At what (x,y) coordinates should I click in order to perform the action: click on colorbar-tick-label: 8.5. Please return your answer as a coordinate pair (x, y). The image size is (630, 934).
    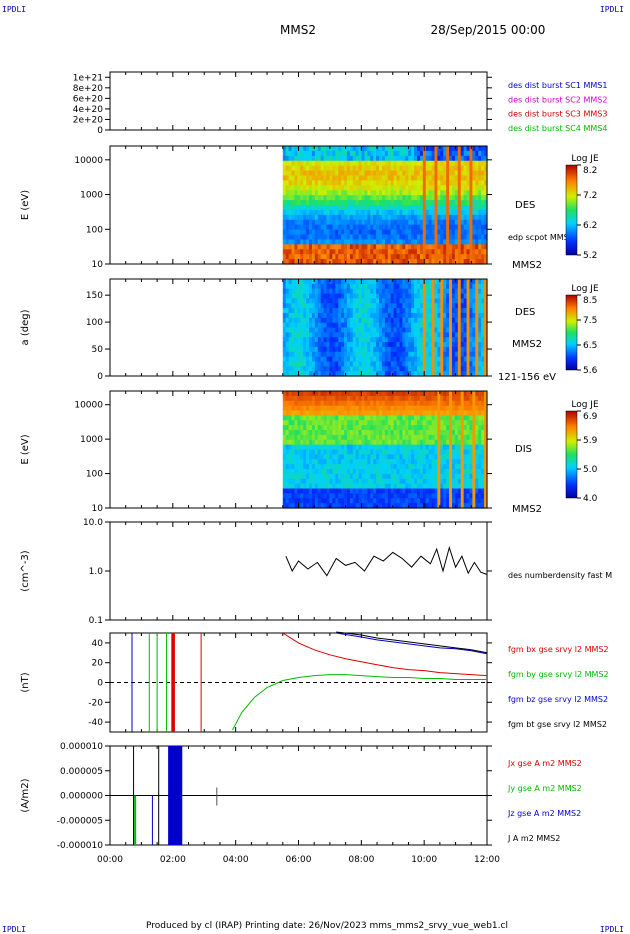
    Looking at the image, I should click on (590, 301).